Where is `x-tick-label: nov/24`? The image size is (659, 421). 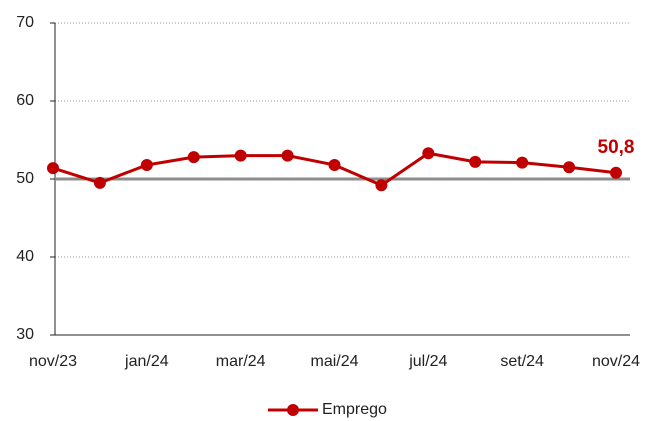
x-tick-label: nov/24 is located at coordinates (616, 361).